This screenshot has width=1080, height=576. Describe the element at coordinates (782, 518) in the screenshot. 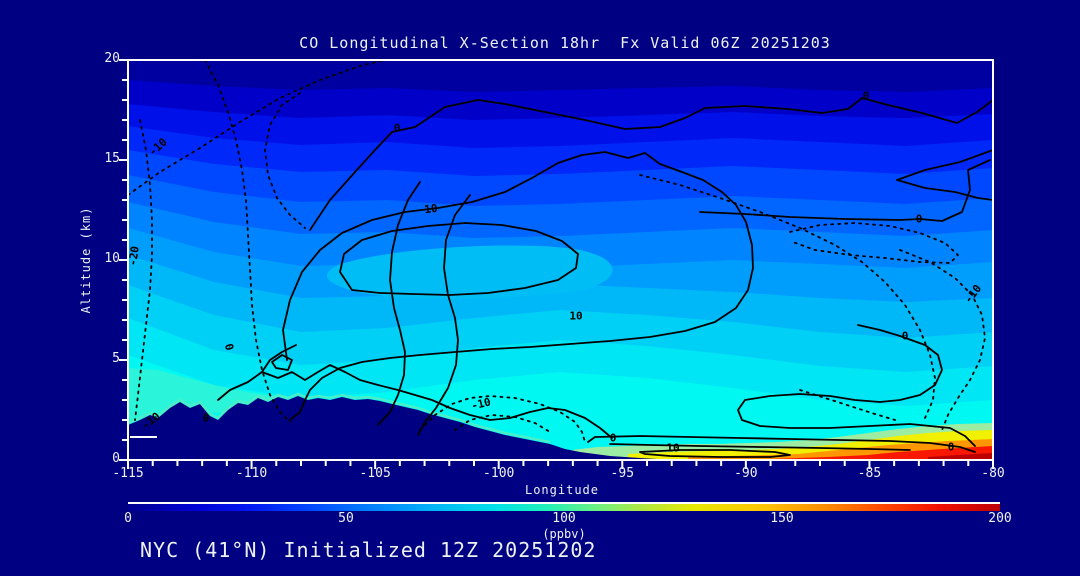

I see `colorbar-tick-label: 150` at that location.